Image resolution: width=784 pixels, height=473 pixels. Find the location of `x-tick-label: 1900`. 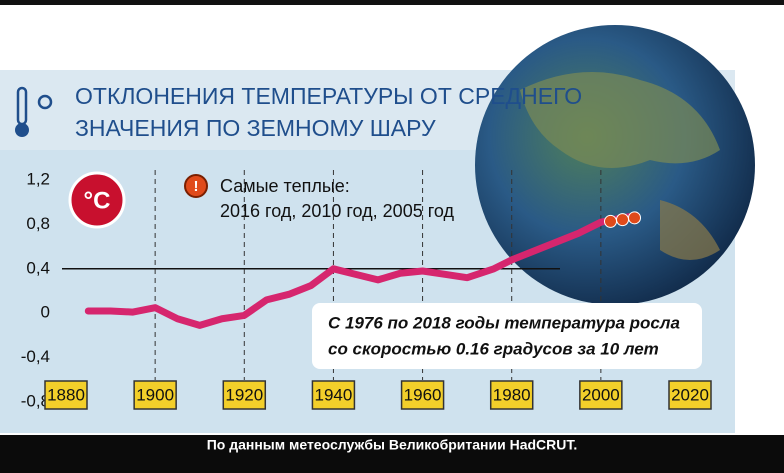

x-tick-label: 1900 is located at coordinates (155, 394).